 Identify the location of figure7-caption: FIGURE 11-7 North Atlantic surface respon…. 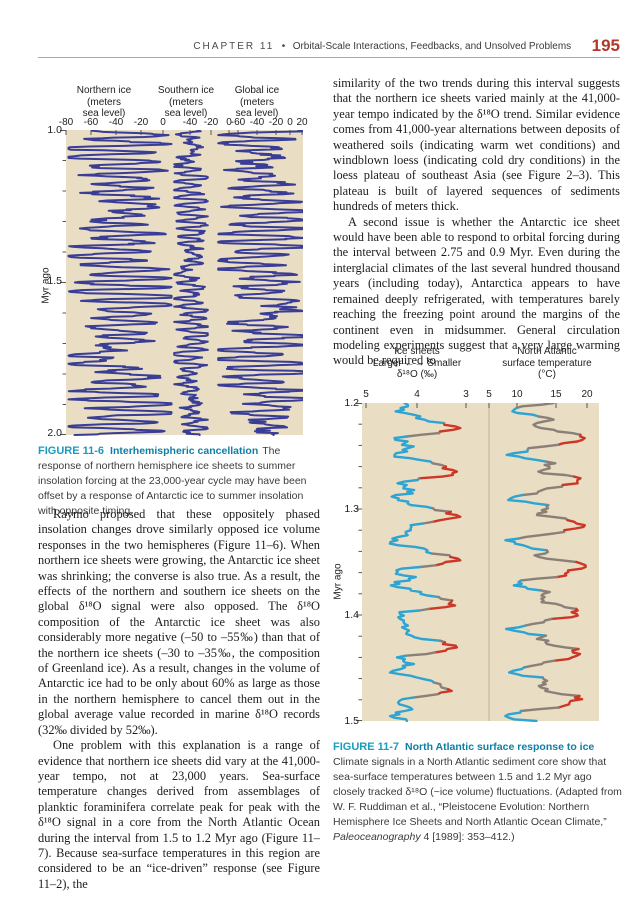
(478, 792).